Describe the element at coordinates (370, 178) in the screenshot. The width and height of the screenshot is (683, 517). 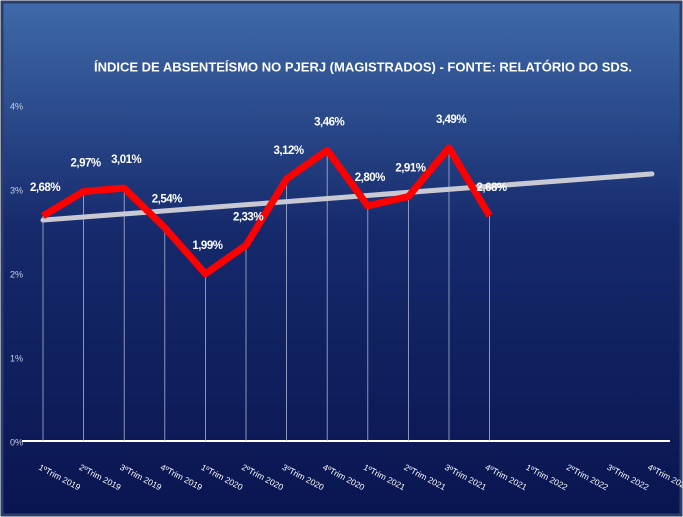
I see `value-label: 2,80%` at that location.